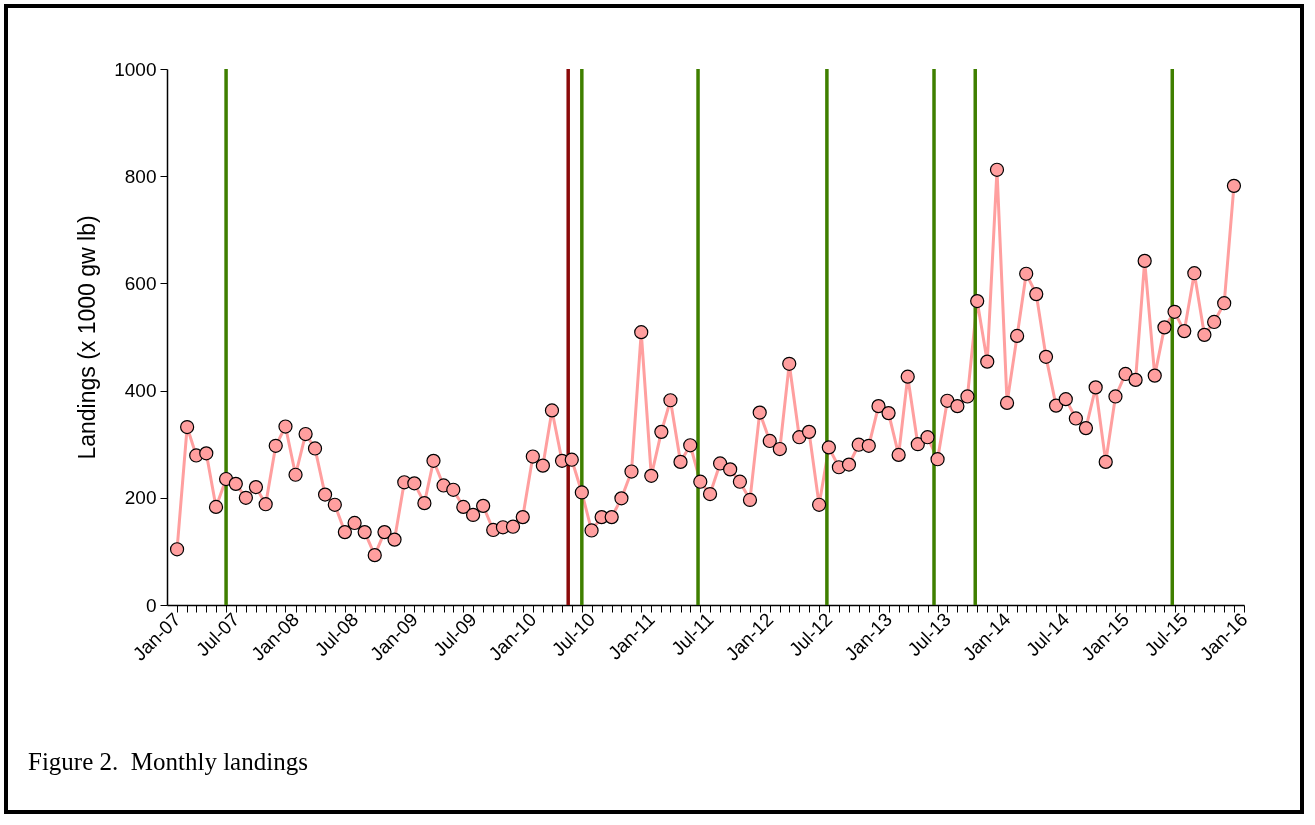  What do you see at coordinates (168, 762) in the screenshot?
I see `caption: Figure 2. Monthly landings` at bounding box center [168, 762].